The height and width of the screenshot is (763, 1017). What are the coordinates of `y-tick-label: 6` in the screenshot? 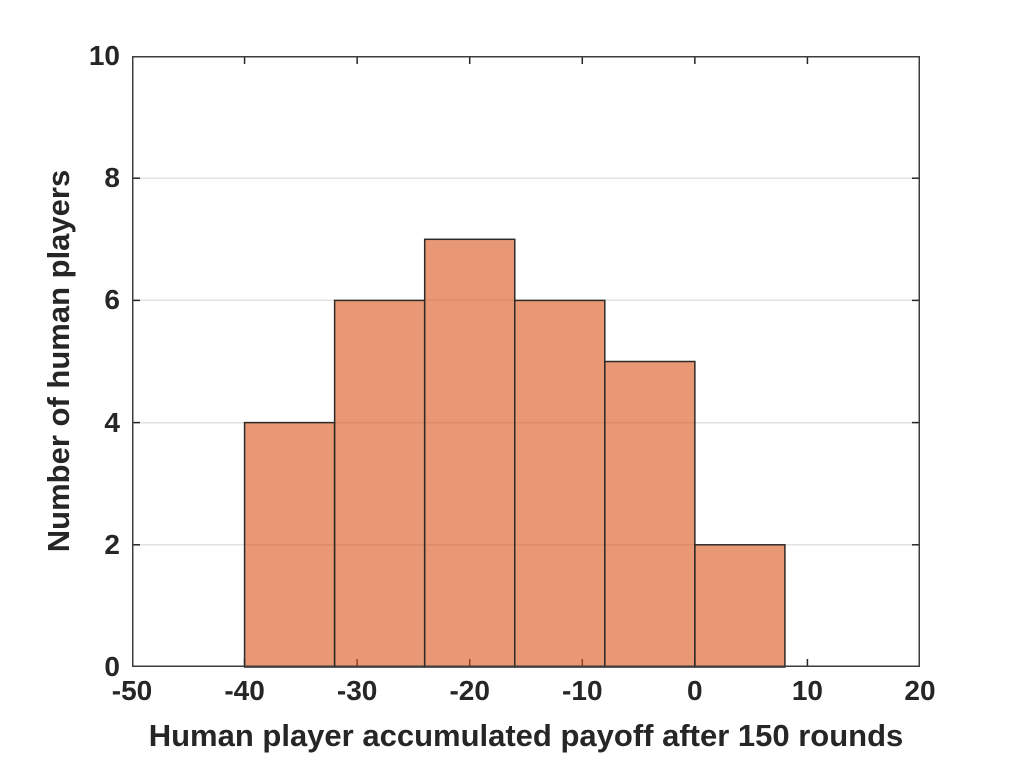 It's located at (112, 300).